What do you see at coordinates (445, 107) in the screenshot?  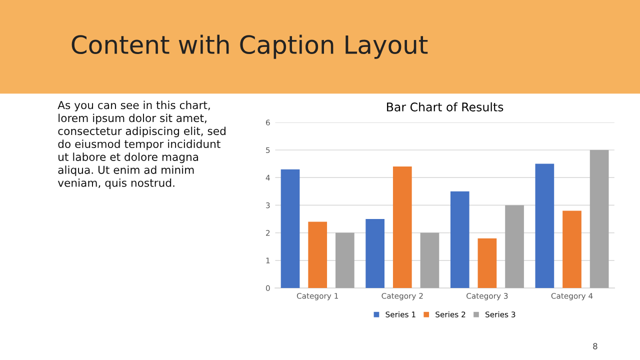 I see `chart-title: Bar Chart of Results` at bounding box center [445, 107].